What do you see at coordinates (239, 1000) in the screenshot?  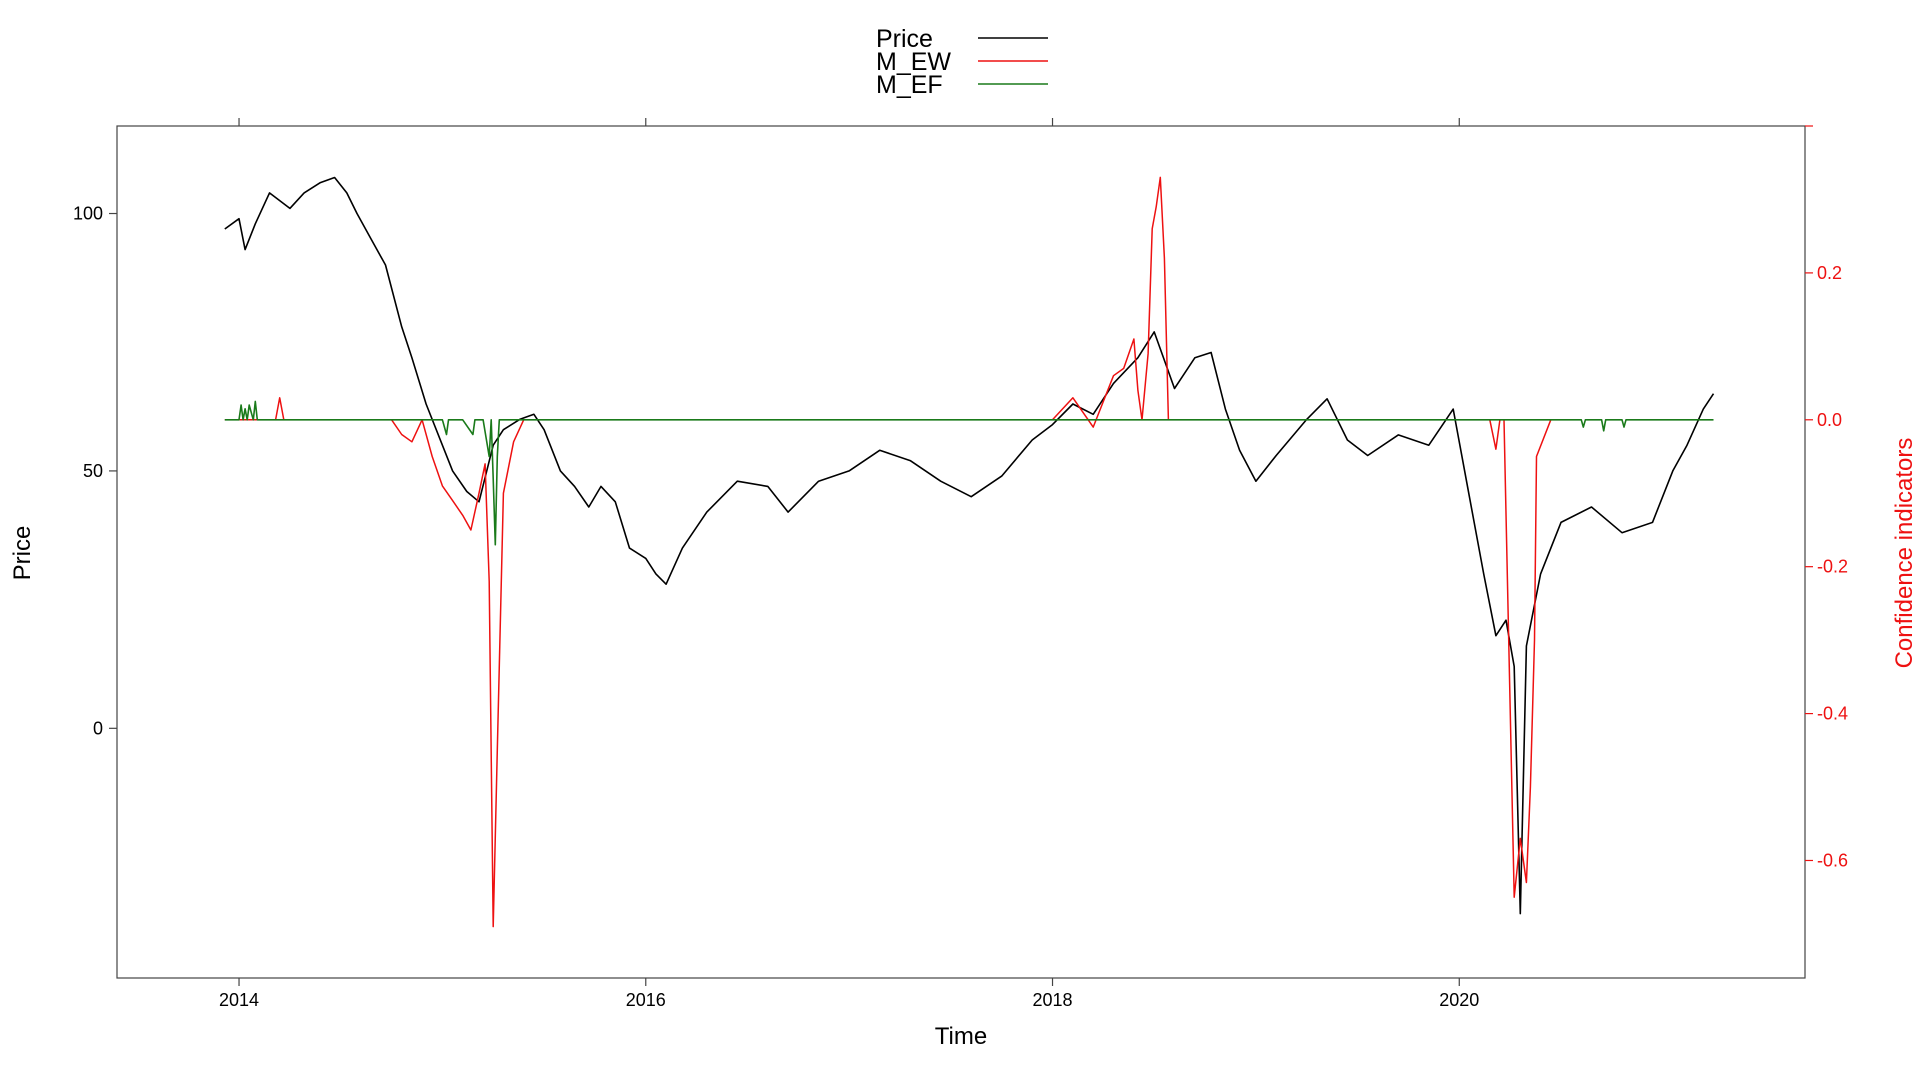 I see `x-tick-label: 2014` at bounding box center [239, 1000].